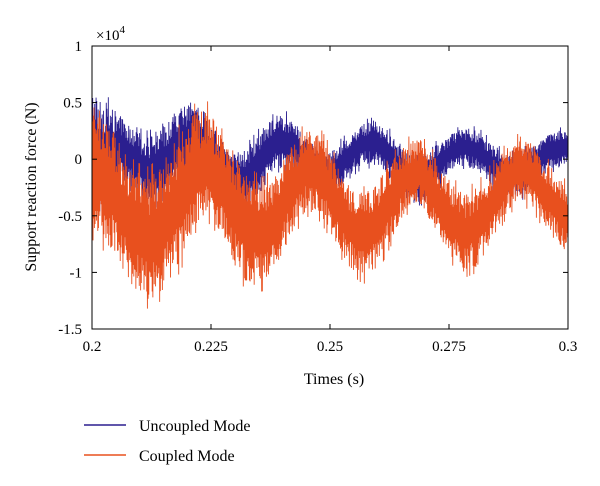  What do you see at coordinates (70, 330) in the screenshot?
I see `y-tick-label: -1.5` at bounding box center [70, 330].